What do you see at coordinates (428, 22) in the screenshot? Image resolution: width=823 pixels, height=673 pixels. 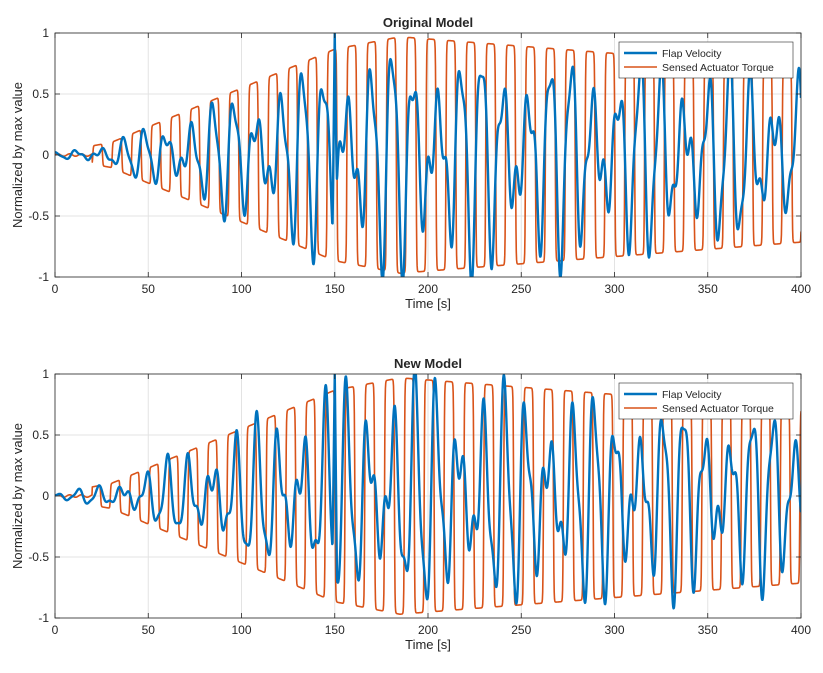 I see `chart-title: Original Model` at bounding box center [428, 22].